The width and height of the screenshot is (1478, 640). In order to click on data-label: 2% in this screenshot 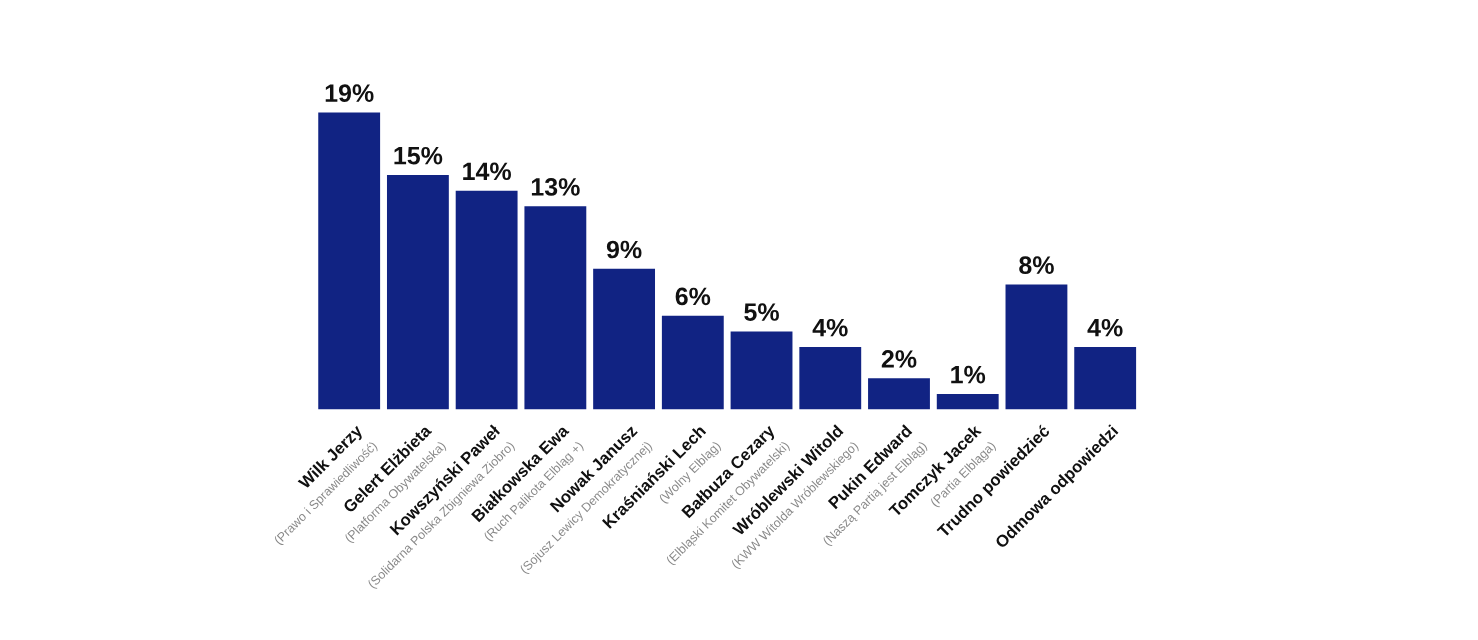, I will do `click(899, 359)`.